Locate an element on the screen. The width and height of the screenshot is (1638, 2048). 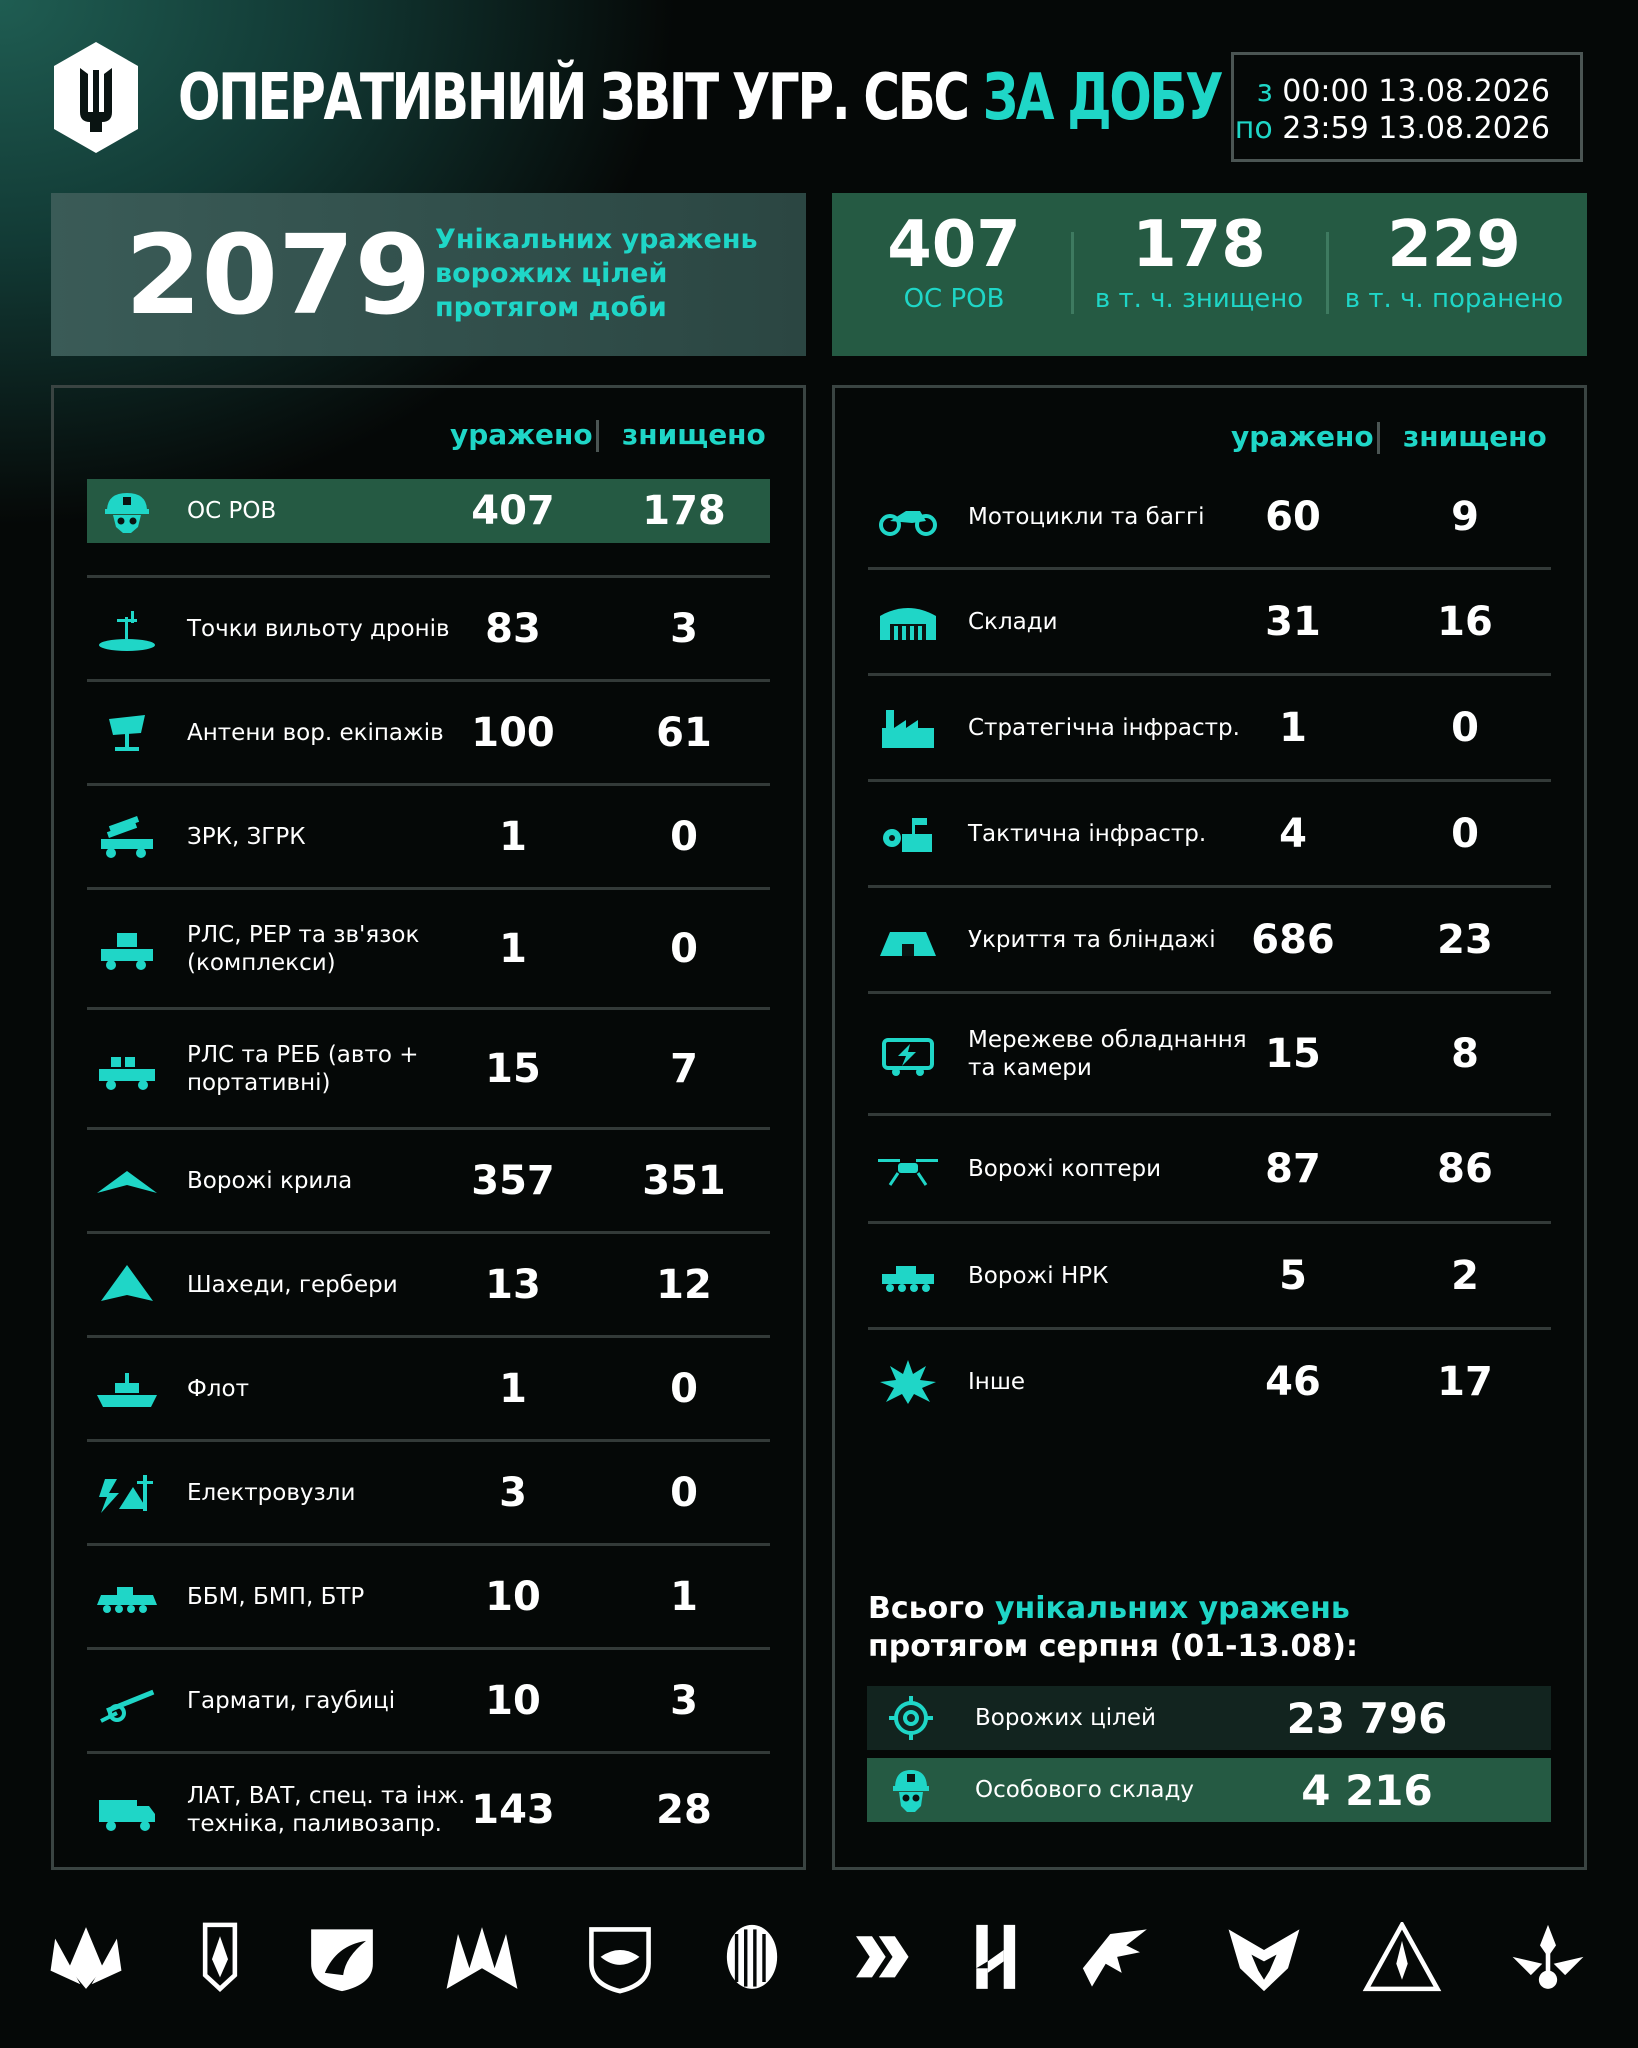
ew-vehicle-icon is located at coordinates (127, 1073).